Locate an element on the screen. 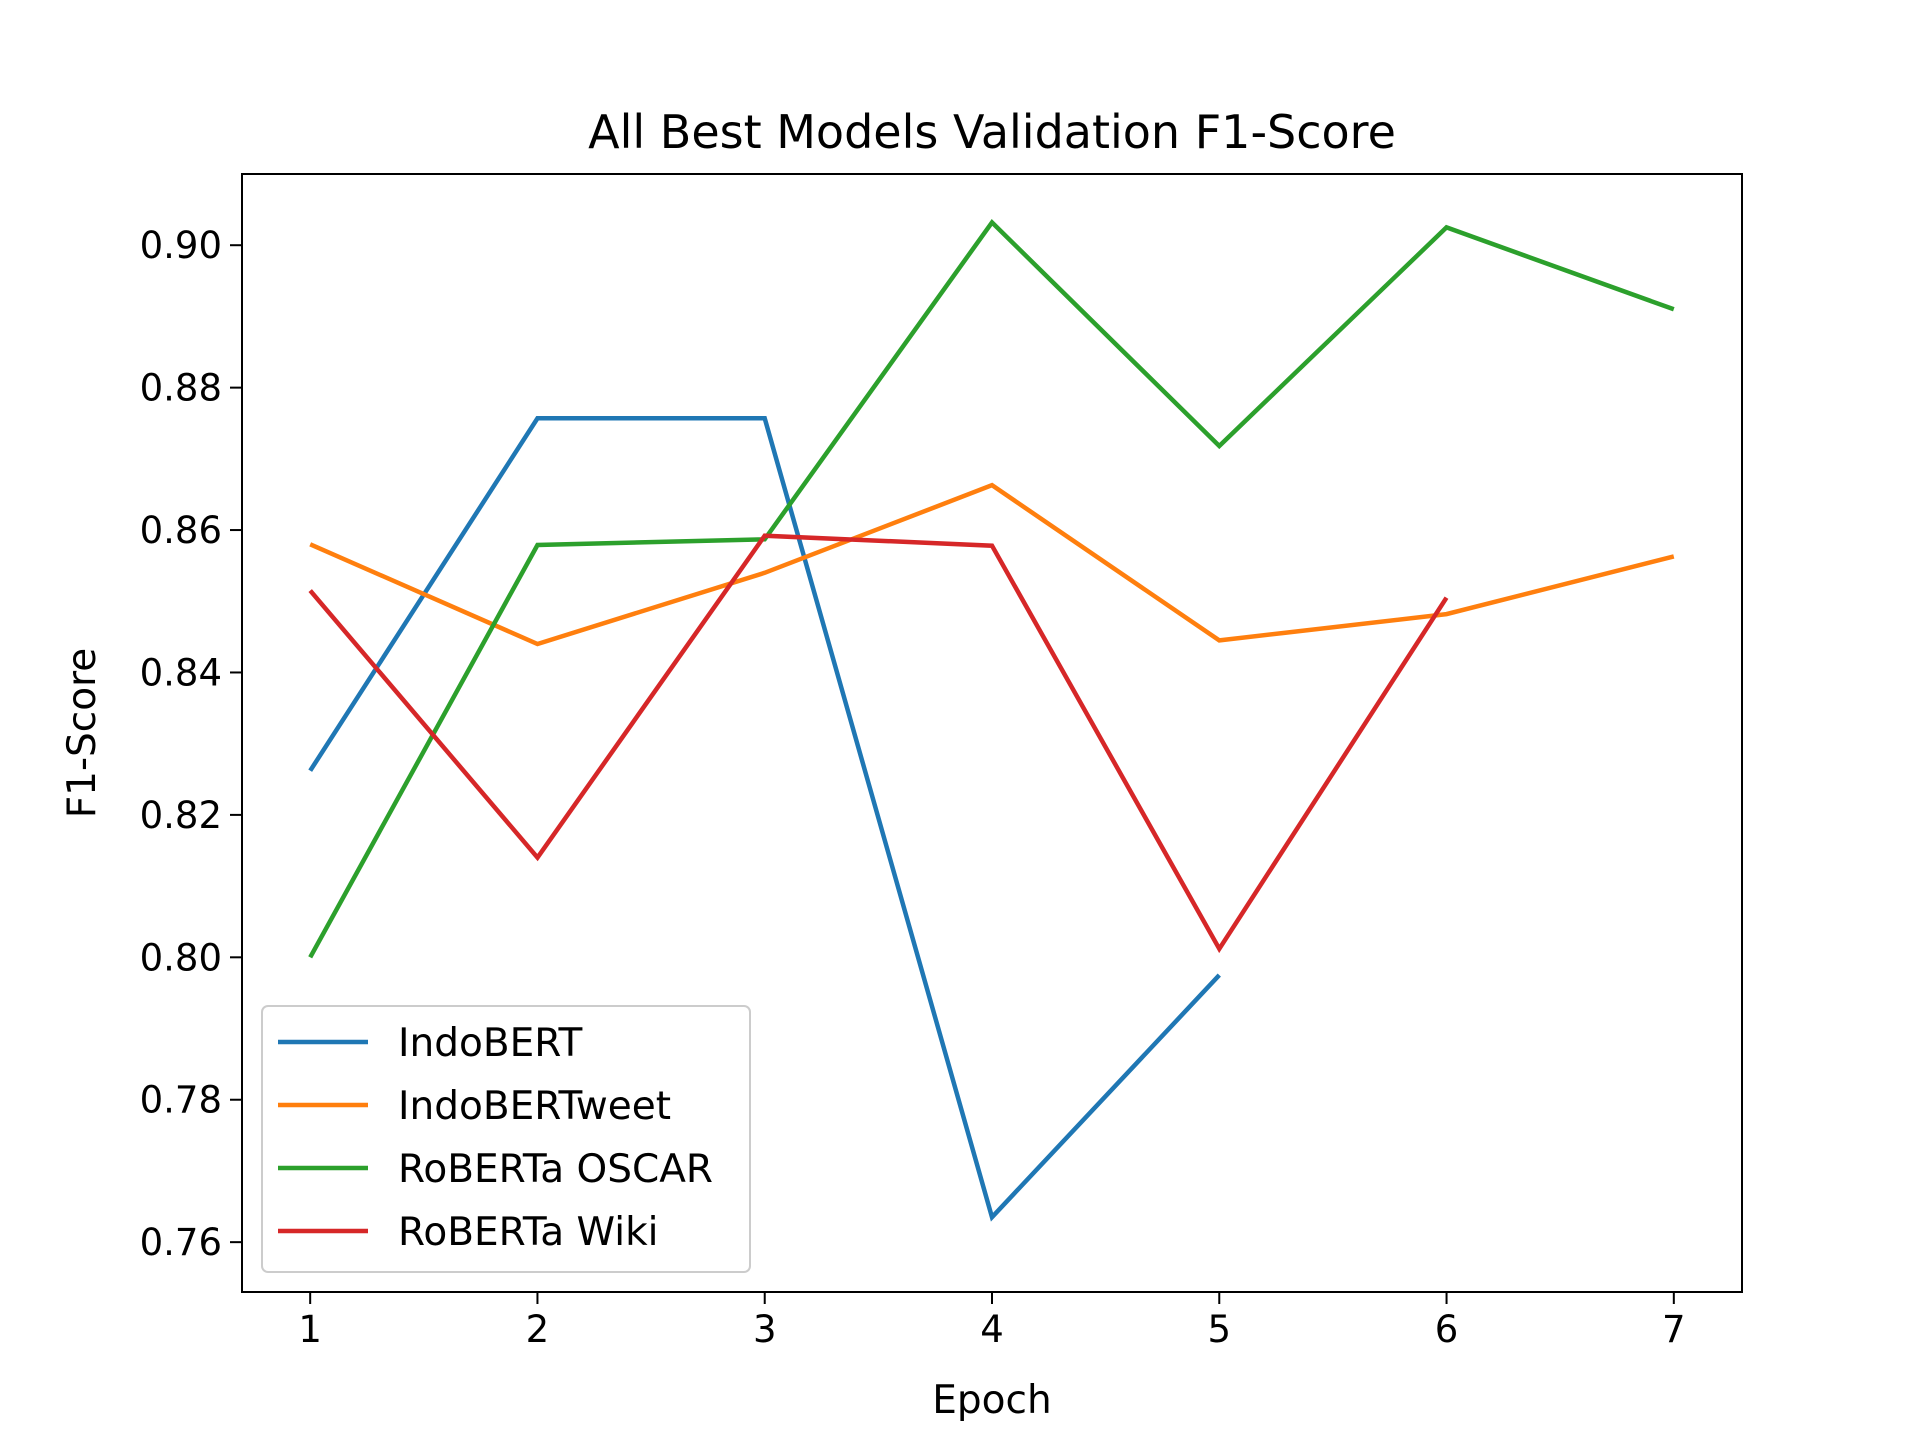 This screenshot has width=1920, height=1444. y-tick-label-2: 0.80 is located at coordinates (181, 957).